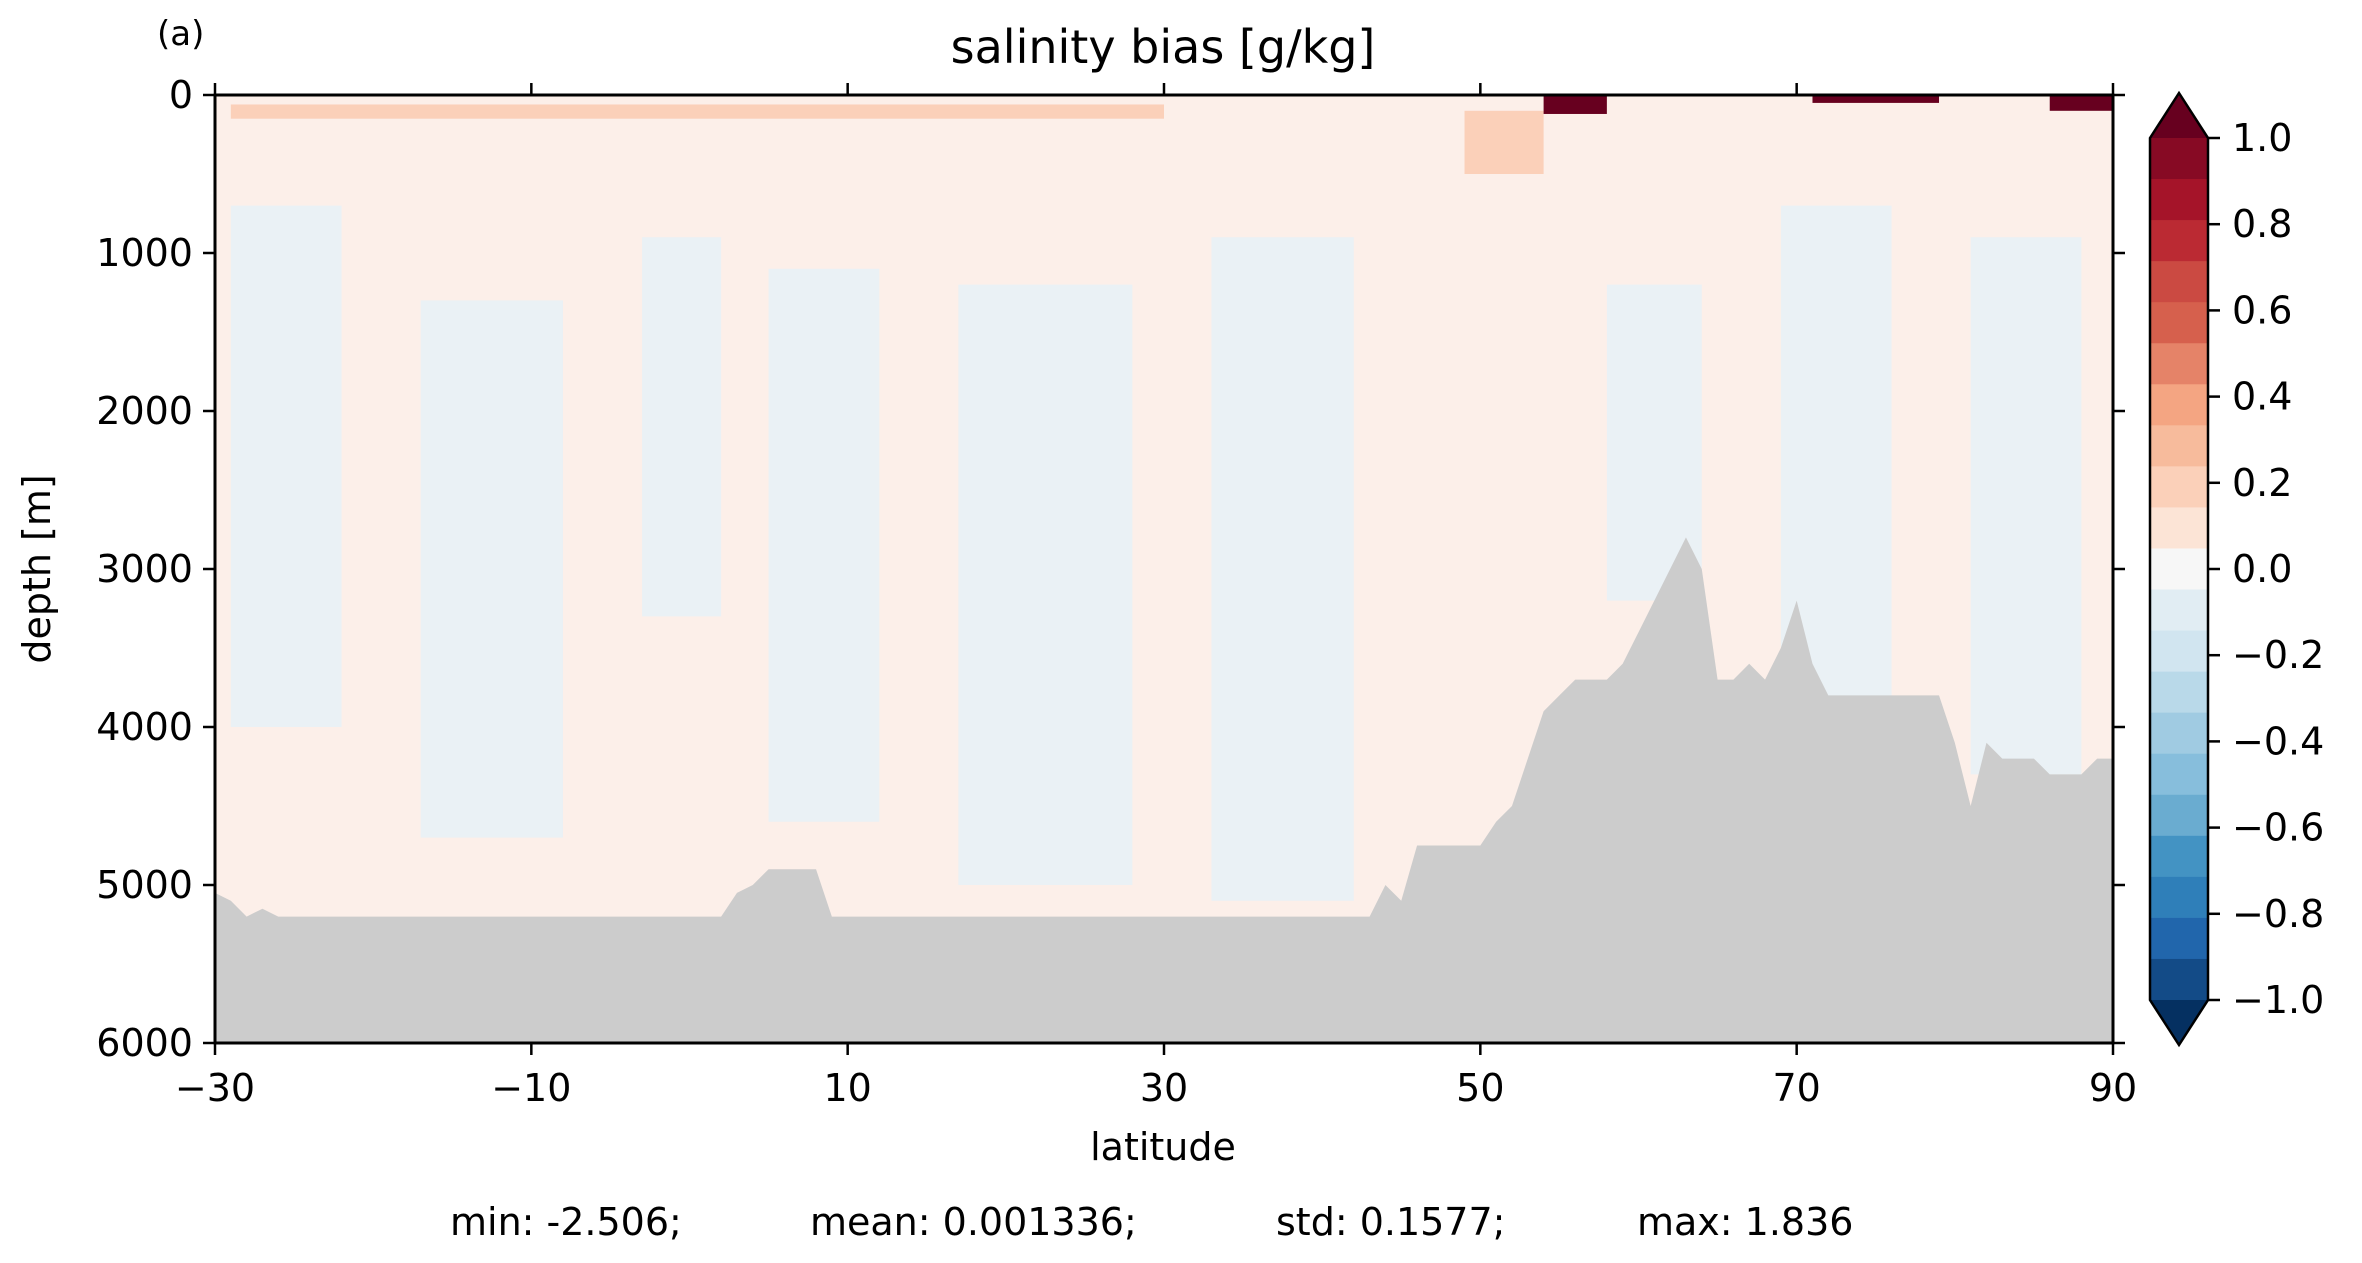 Image resolution: width=2362 pixels, height=1263 pixels. What do you see at coordinates (2262, 310) in the screenshot?
I see `colorbar-tick-label: 0.6` at bounding box center [2262, 310].